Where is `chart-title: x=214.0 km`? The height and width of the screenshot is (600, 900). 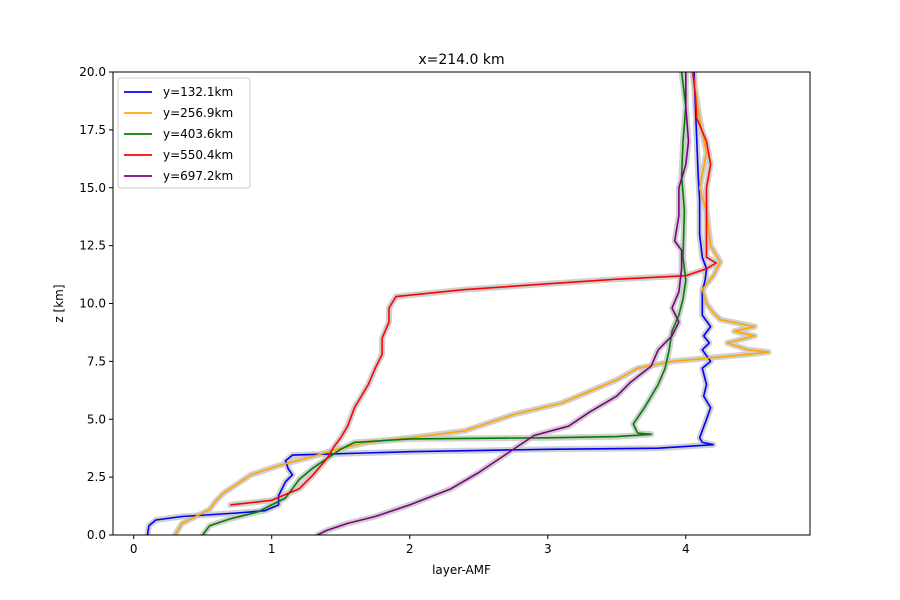 chart-title: x=214.0 km is located at coordinates (461, 60).